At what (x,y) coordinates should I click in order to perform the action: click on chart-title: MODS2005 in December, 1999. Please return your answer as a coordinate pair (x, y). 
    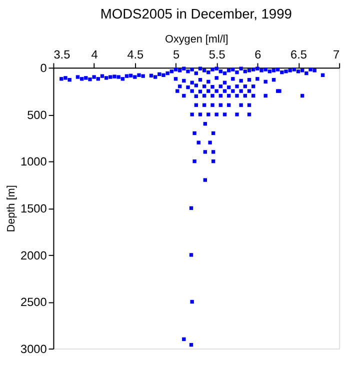
    Looking at the image, I should click on (196, 14).